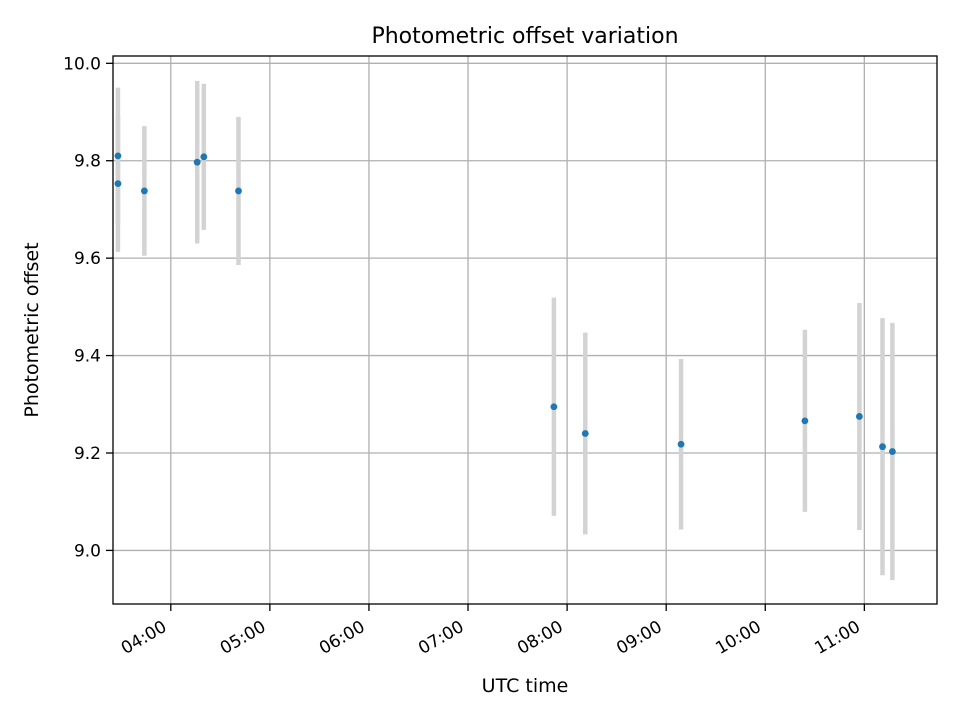  What do you see at coordinates (525, 686) in the screenshot?
I see `x-axis-label: UTC time` at bounding box center [525, 686].